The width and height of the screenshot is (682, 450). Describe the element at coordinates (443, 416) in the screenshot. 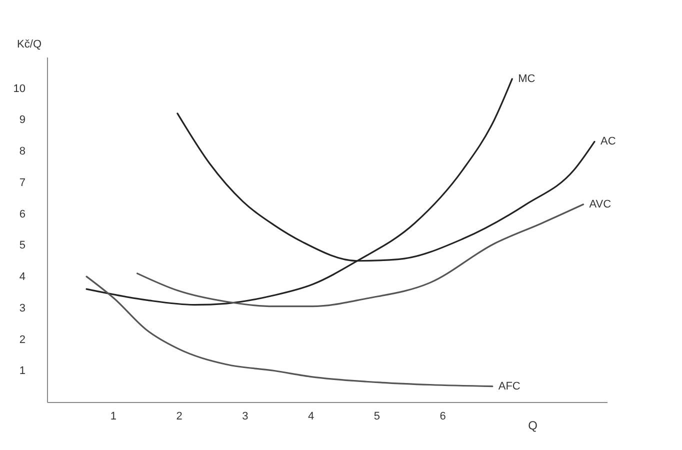

I see `x-tick-label: 6` at that location.